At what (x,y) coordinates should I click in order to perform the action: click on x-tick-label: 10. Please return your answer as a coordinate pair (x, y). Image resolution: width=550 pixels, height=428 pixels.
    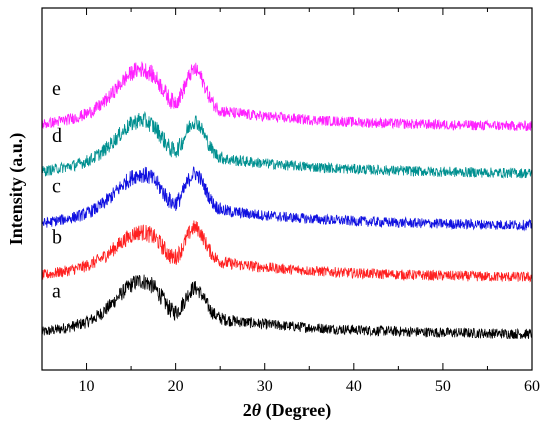
    Looking at the image, I should click on (87, 386).